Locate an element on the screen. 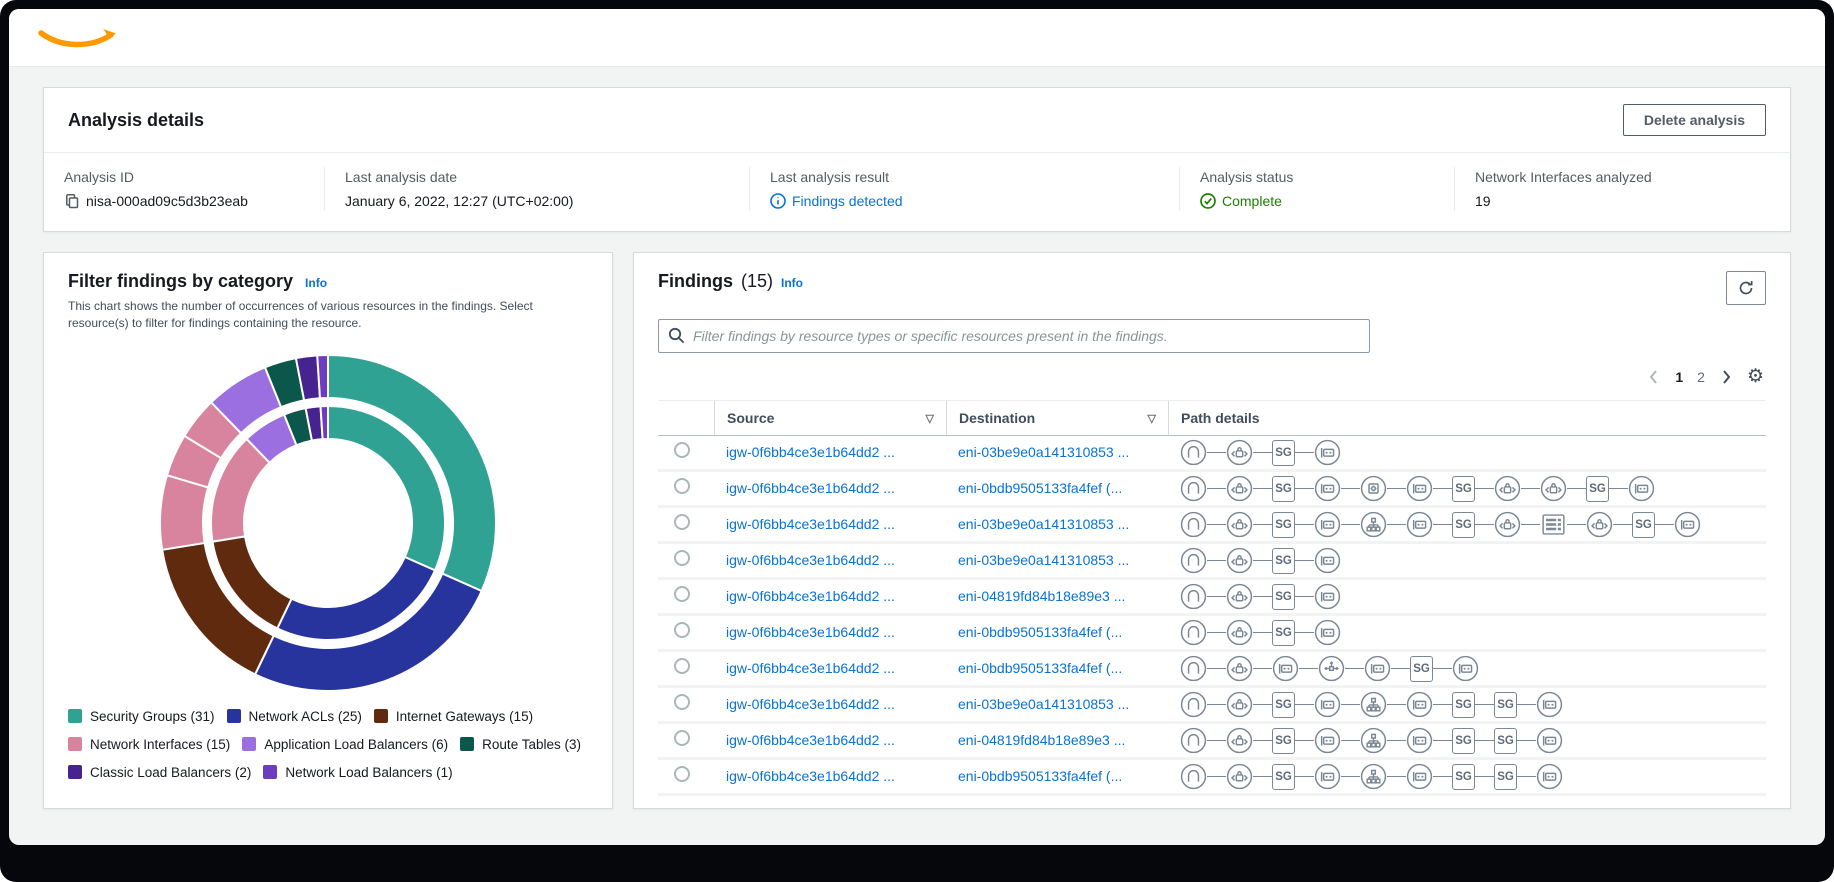 The width and height of the screenshot is (1834, 882). page-2-button: 2 is located at coordinates (1701, 376).